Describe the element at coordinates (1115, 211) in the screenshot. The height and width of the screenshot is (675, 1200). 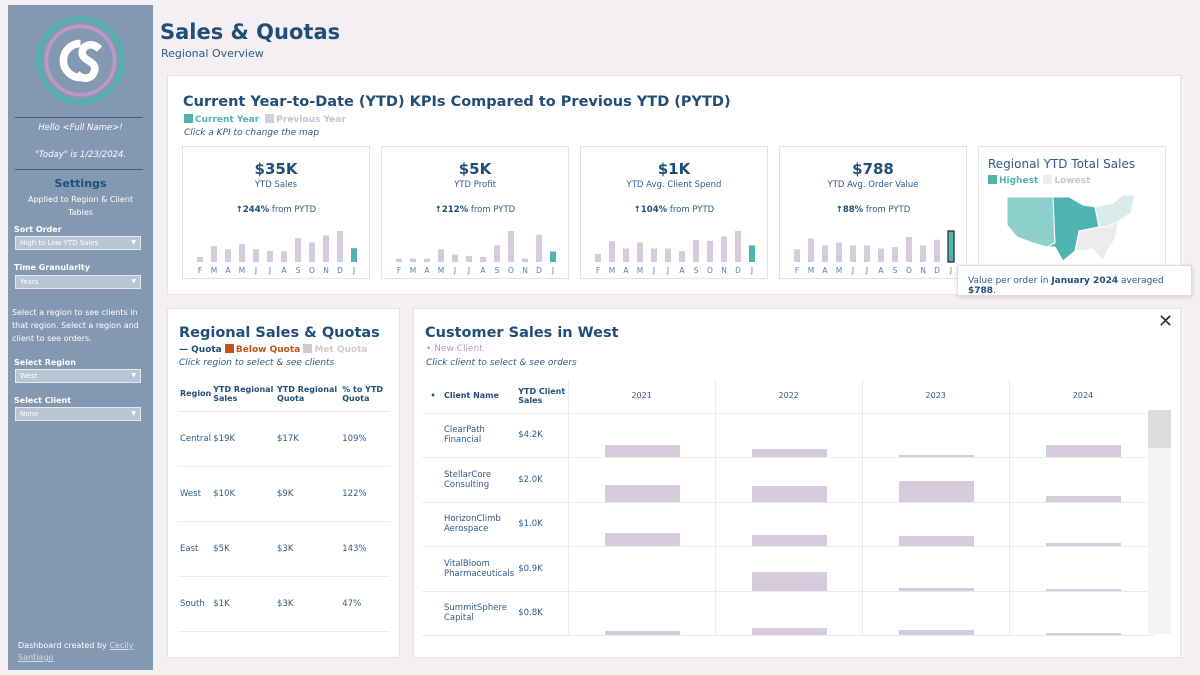
I see `map-region-east` at that location.